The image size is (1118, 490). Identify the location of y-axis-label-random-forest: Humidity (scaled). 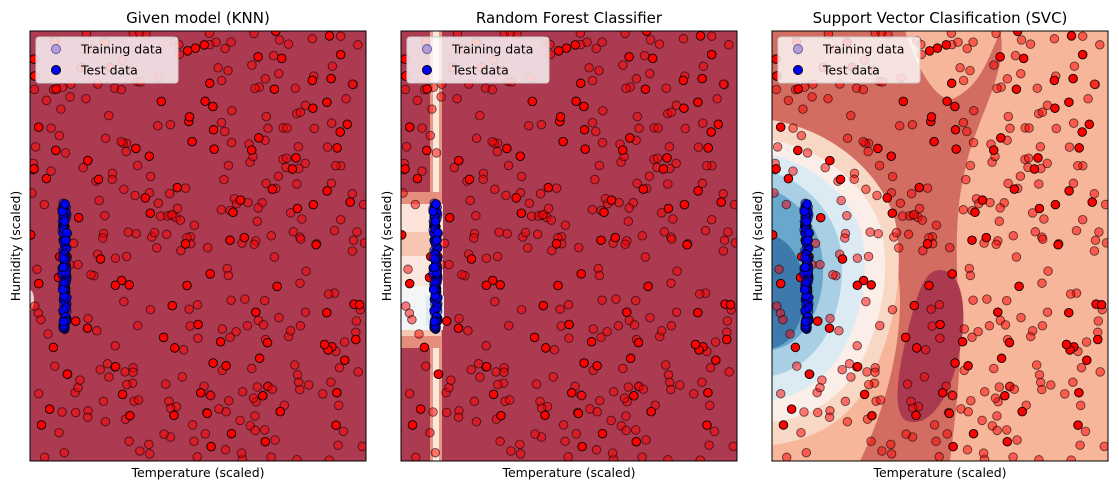
(386, 246).